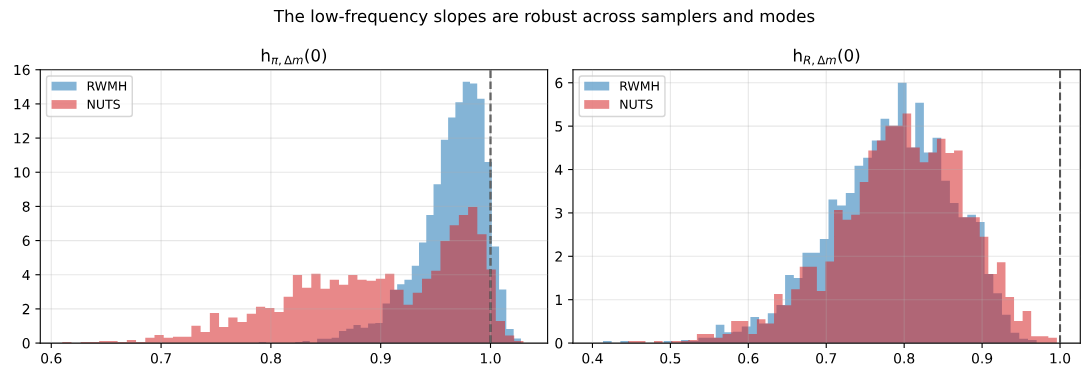 This screenshot has width=1089, height=377. Describe the element at coordinates (544, 17) in the screenshot. I see `text: The low-frequency slopes are robust across samplers and modes` at that location.